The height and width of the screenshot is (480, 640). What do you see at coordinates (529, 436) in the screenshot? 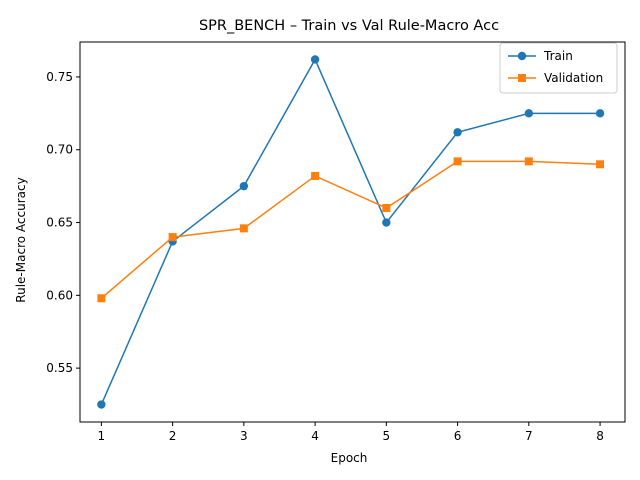
I see `x-tick-label: 7` at bounding box center [529, 436].